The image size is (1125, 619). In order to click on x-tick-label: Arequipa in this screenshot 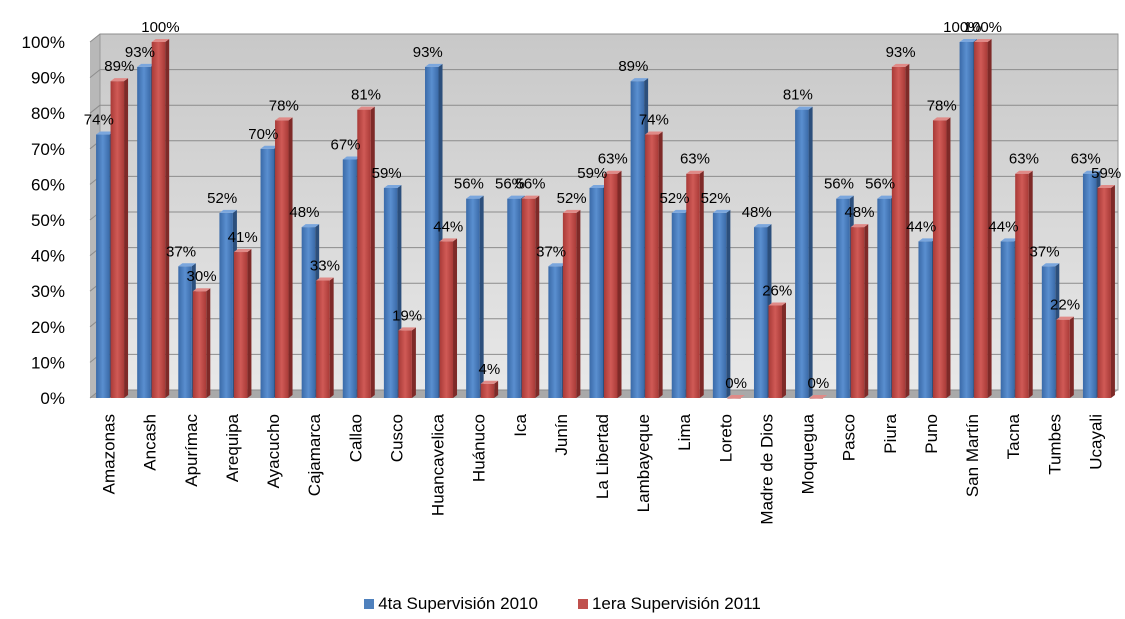, I will do `click(232, 447)`.